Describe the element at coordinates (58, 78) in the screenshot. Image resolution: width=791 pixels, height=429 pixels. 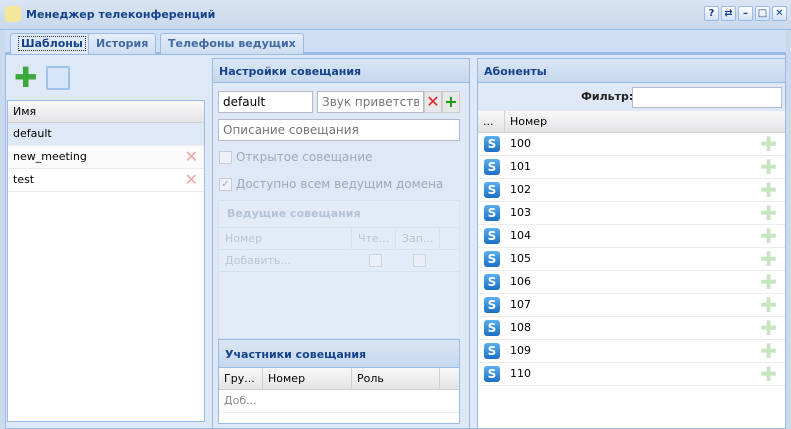
I see `save-icon` at that location.